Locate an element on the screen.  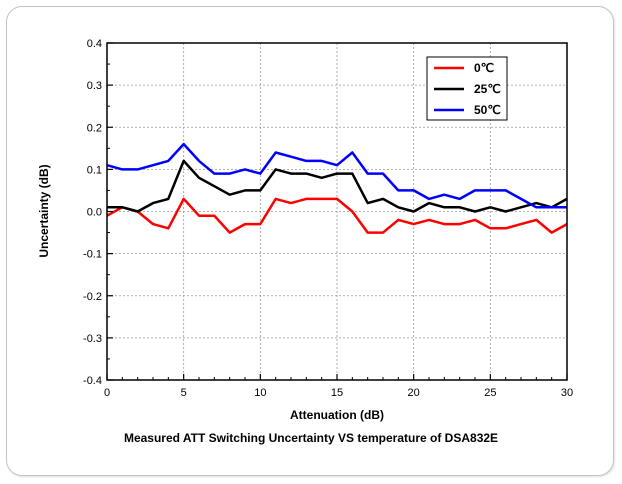
x-tick-label: 0 is located at coordinates (107, 393).